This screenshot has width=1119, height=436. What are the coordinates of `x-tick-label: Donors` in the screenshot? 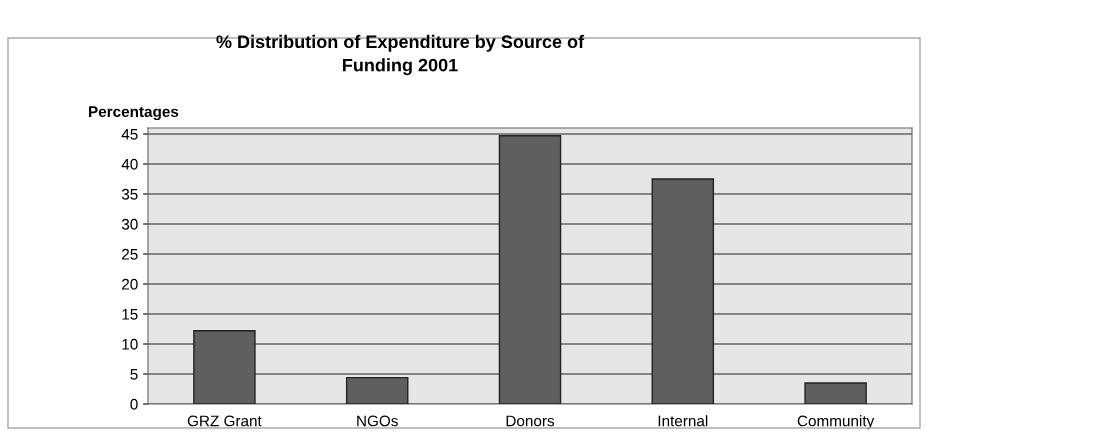 It's located at (530, 421).